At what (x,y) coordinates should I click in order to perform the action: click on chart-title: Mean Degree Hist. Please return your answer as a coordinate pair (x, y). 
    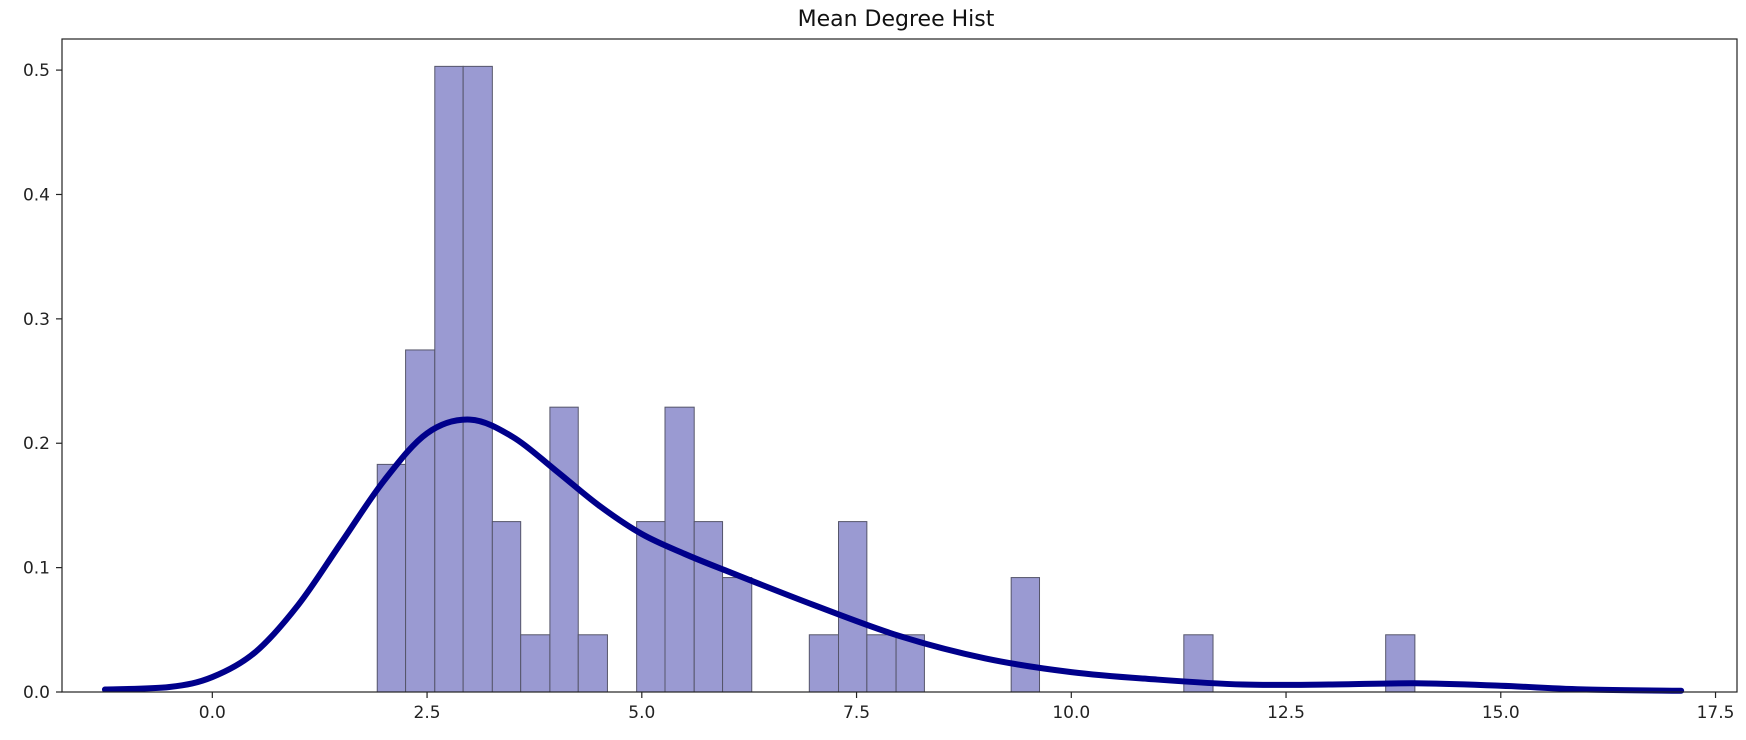
    Looking at the image, I should click on (896, 19).